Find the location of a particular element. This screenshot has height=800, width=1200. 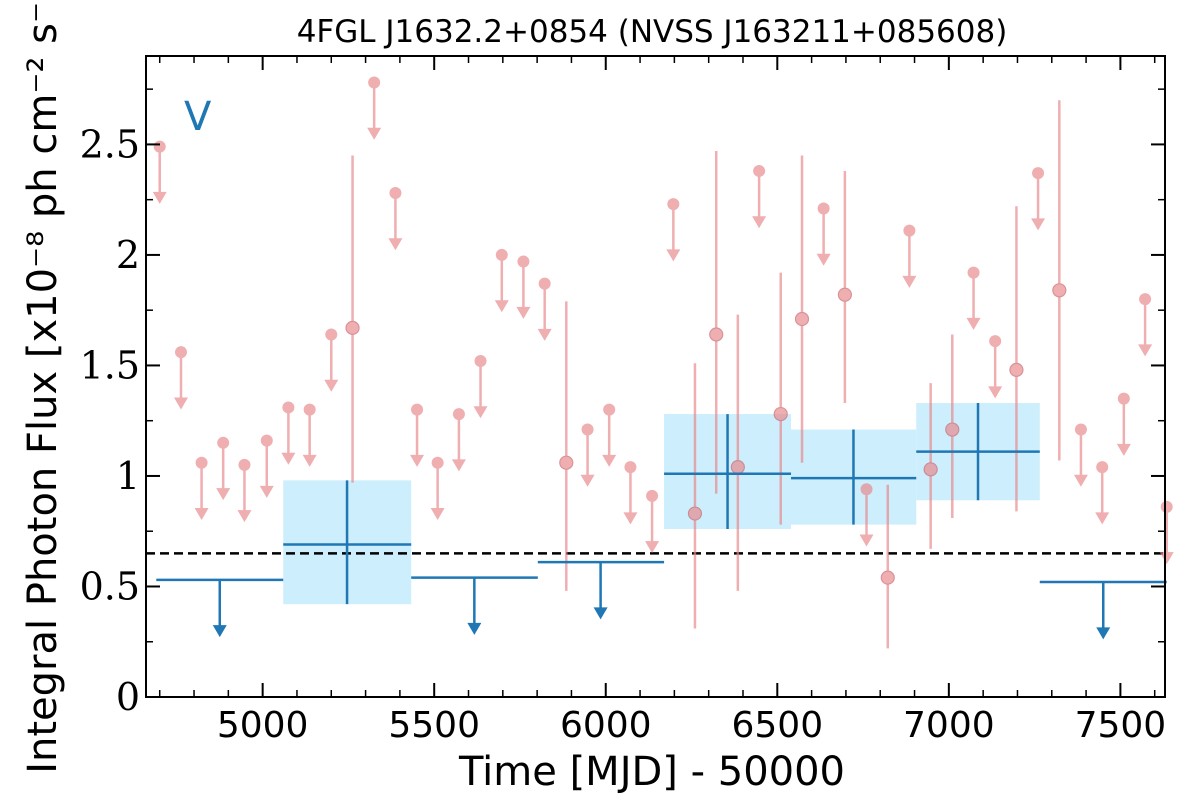

y-tick-label: 2.5 is located at coordinates (110, 144).